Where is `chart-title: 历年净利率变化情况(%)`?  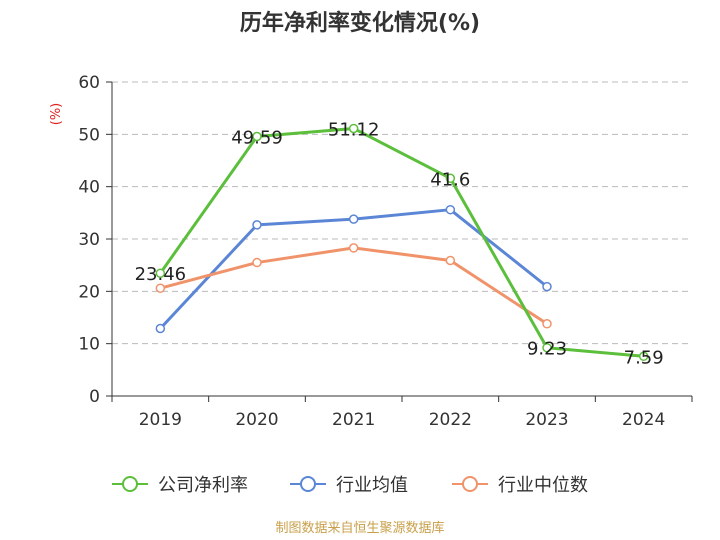 chart-title: 历年净利率变化情况(%) is located at coordinates (360, 23).